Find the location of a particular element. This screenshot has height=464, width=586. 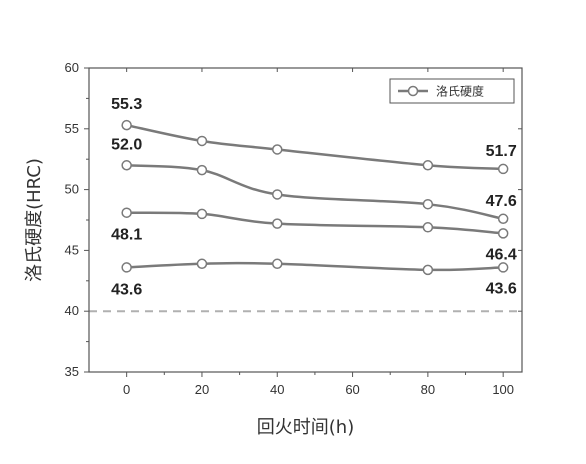

data-label: 55.3 is located at coordinates (126, 104).